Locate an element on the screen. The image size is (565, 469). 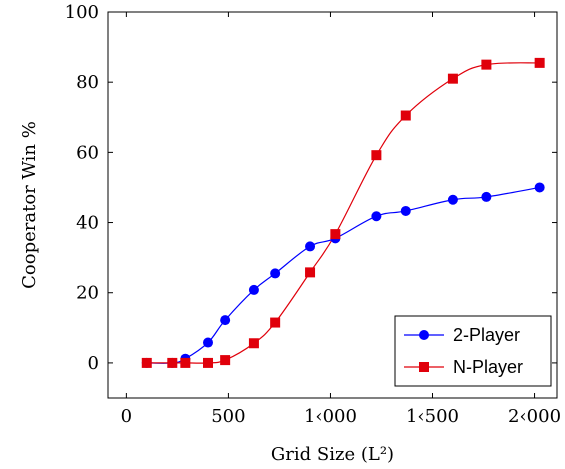
legend-box is located at coordinates (473, 351).